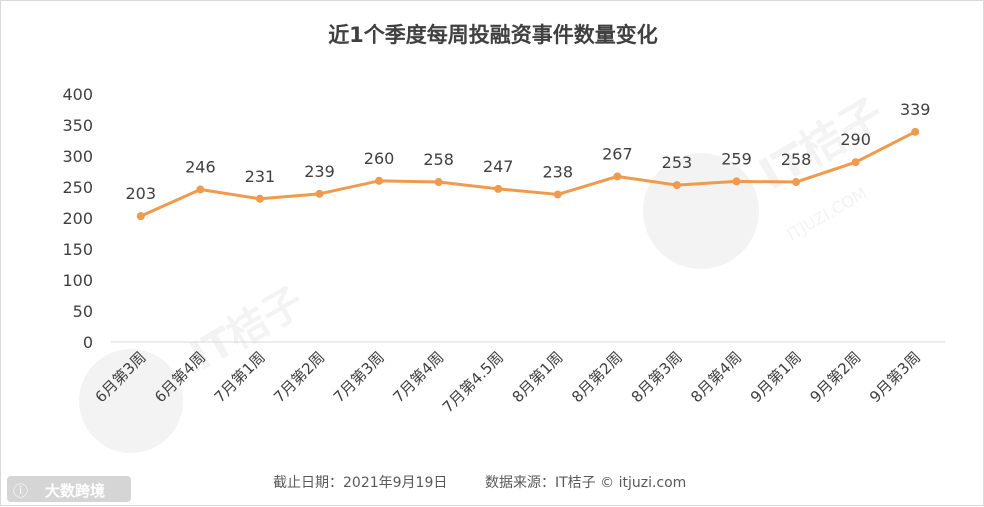 The image size is (984, 507). Describe the element at coordinates (538, 377) in the screenshot. I see `x-tick-label: 8月第1周` at that location.